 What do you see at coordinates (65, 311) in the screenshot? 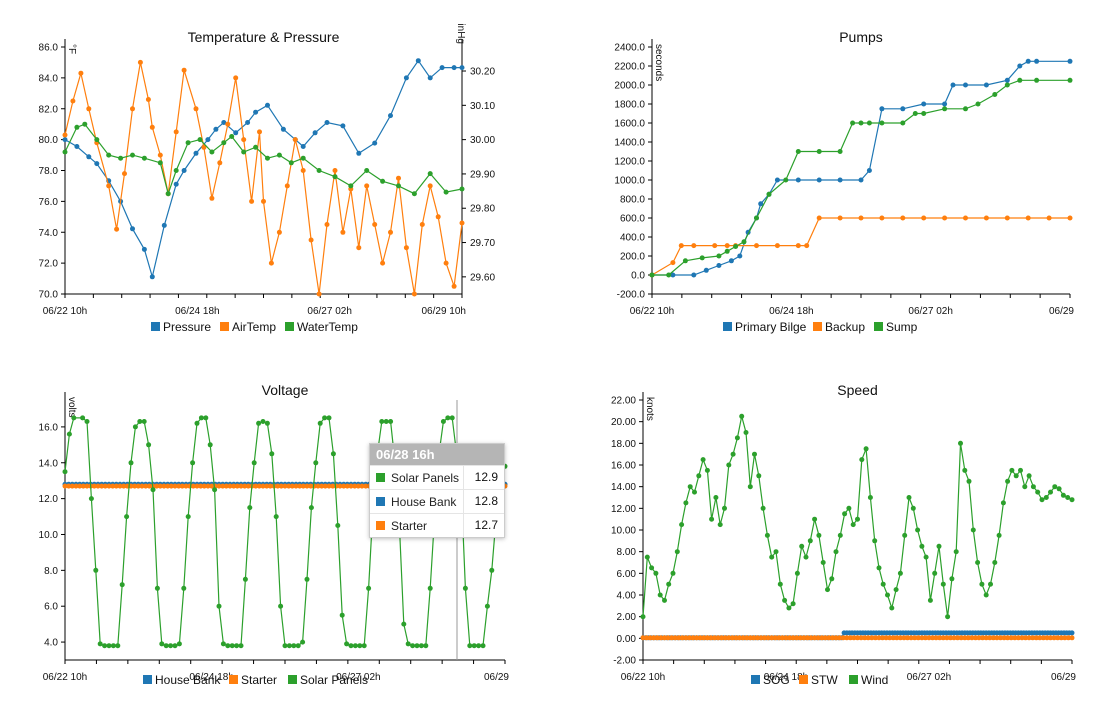
I see `x-tick-label: 06/22 10h` at bounding box center [65, 311].